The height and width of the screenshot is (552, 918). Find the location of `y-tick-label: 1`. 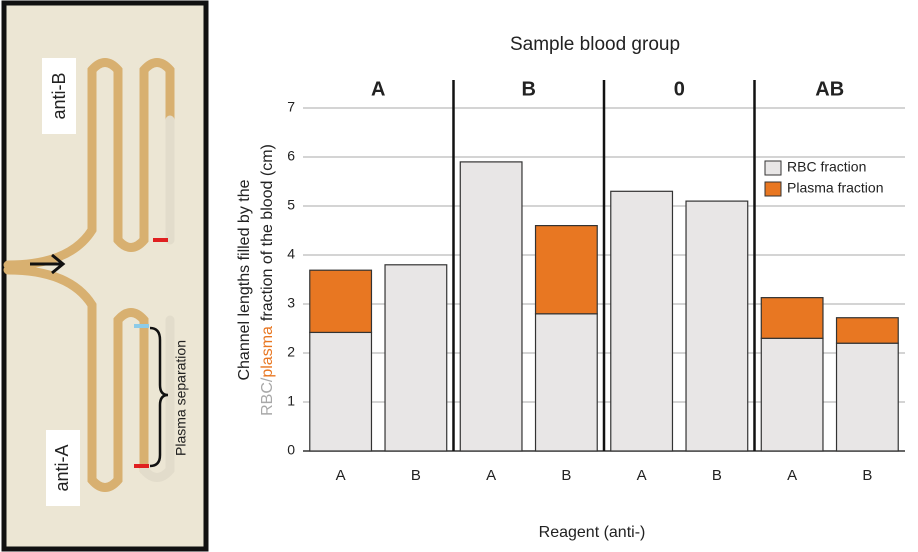

y-tick-label: 1 is located at coordinates (291, 401).